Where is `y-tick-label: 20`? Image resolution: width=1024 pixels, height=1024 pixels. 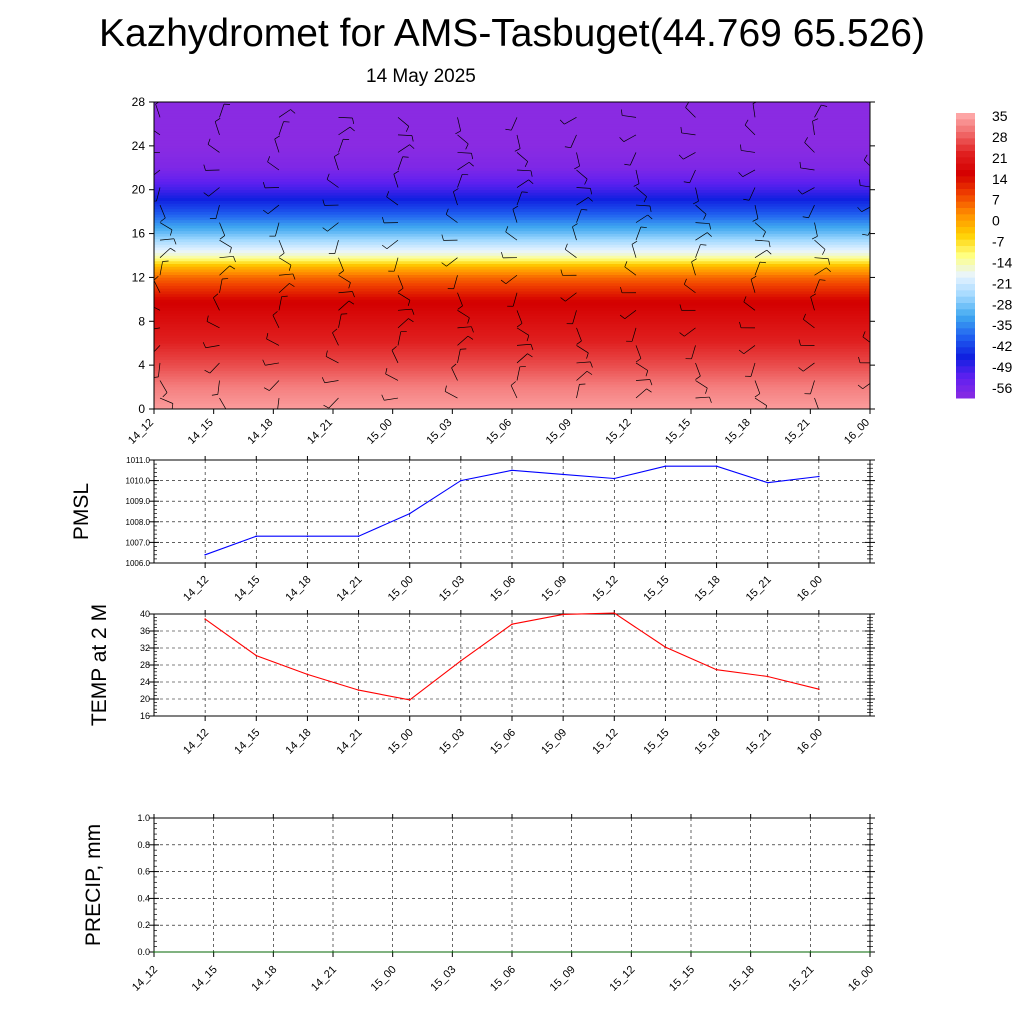
y-tick-label: 20 is located at coordinates (145, 699).